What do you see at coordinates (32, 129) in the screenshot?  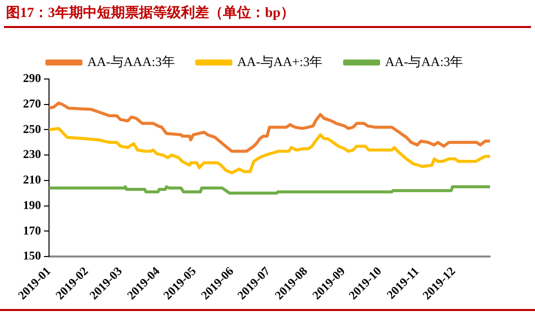 I see `y-tick-label: 250` at bounding box center [32, 129].